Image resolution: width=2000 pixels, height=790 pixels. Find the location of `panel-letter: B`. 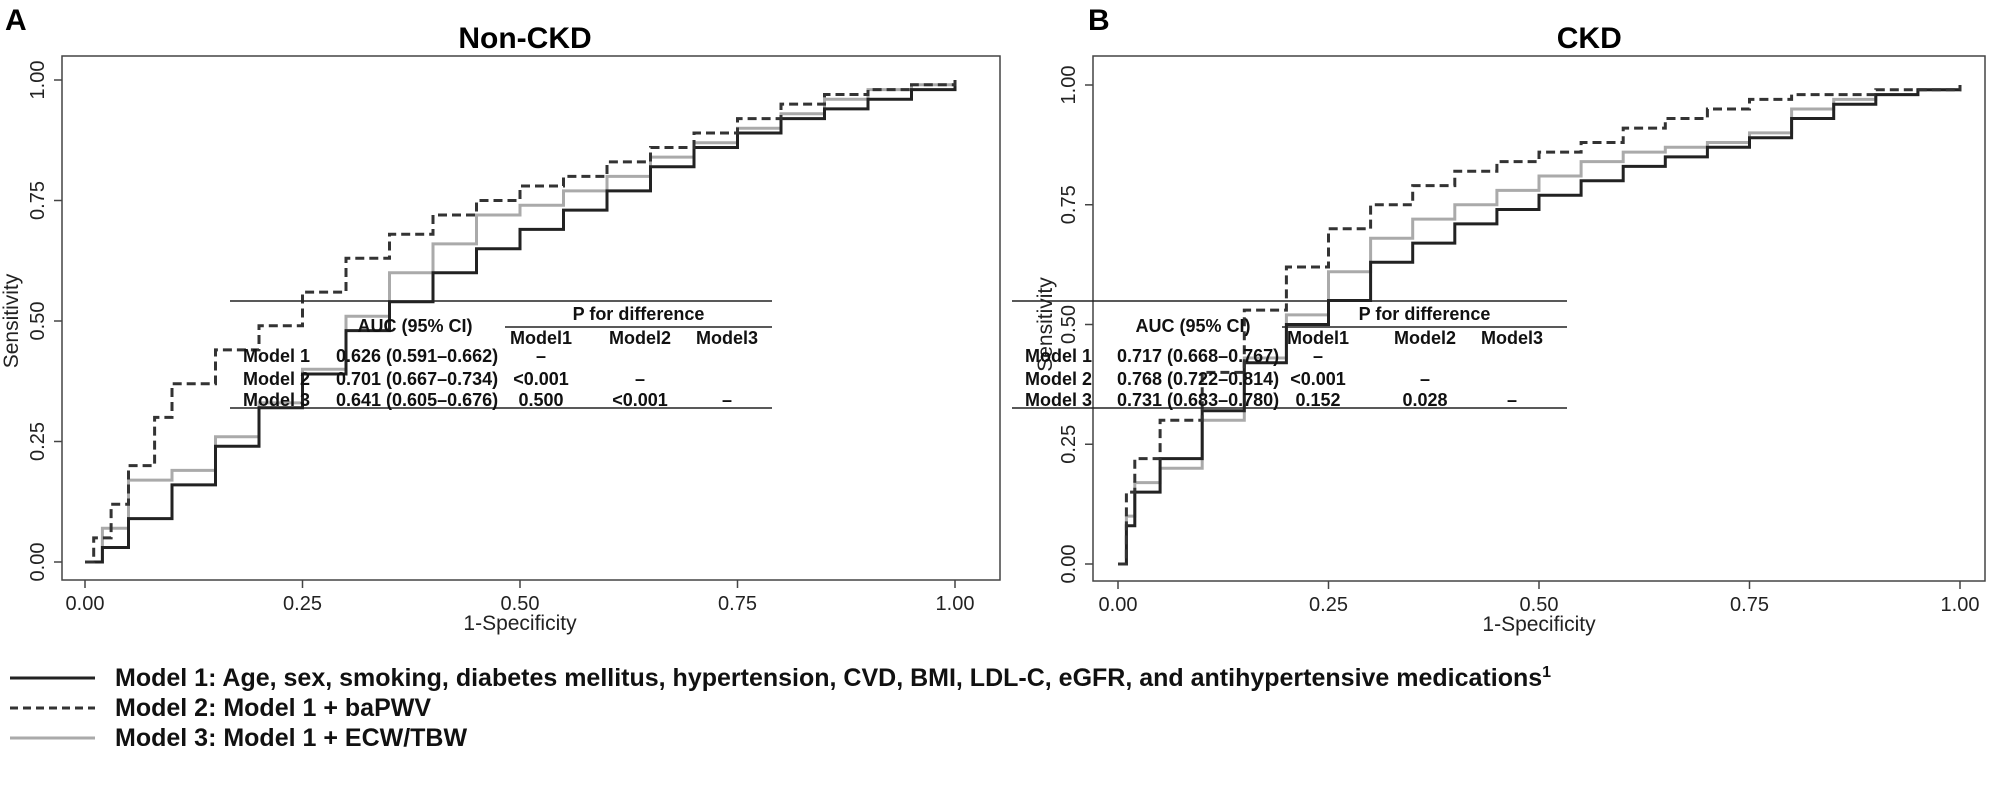

panel-letter: B is located at coordinates (1099, 20).